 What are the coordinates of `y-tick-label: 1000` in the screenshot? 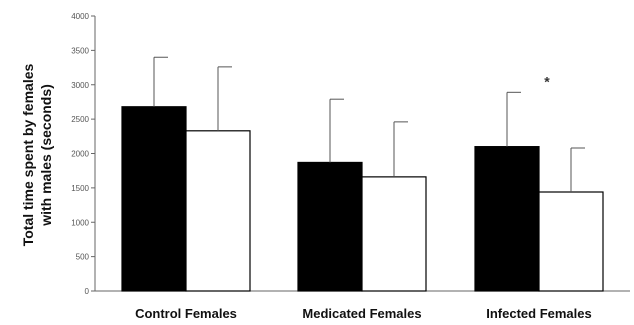 It's located at (80, 222).